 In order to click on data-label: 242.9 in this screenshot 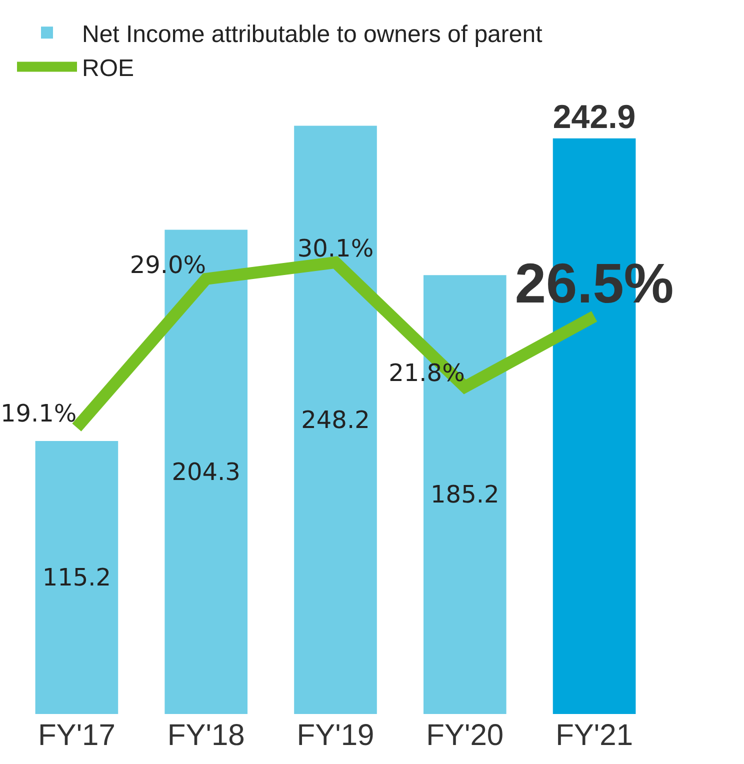, I will do `click(594, 117)`.